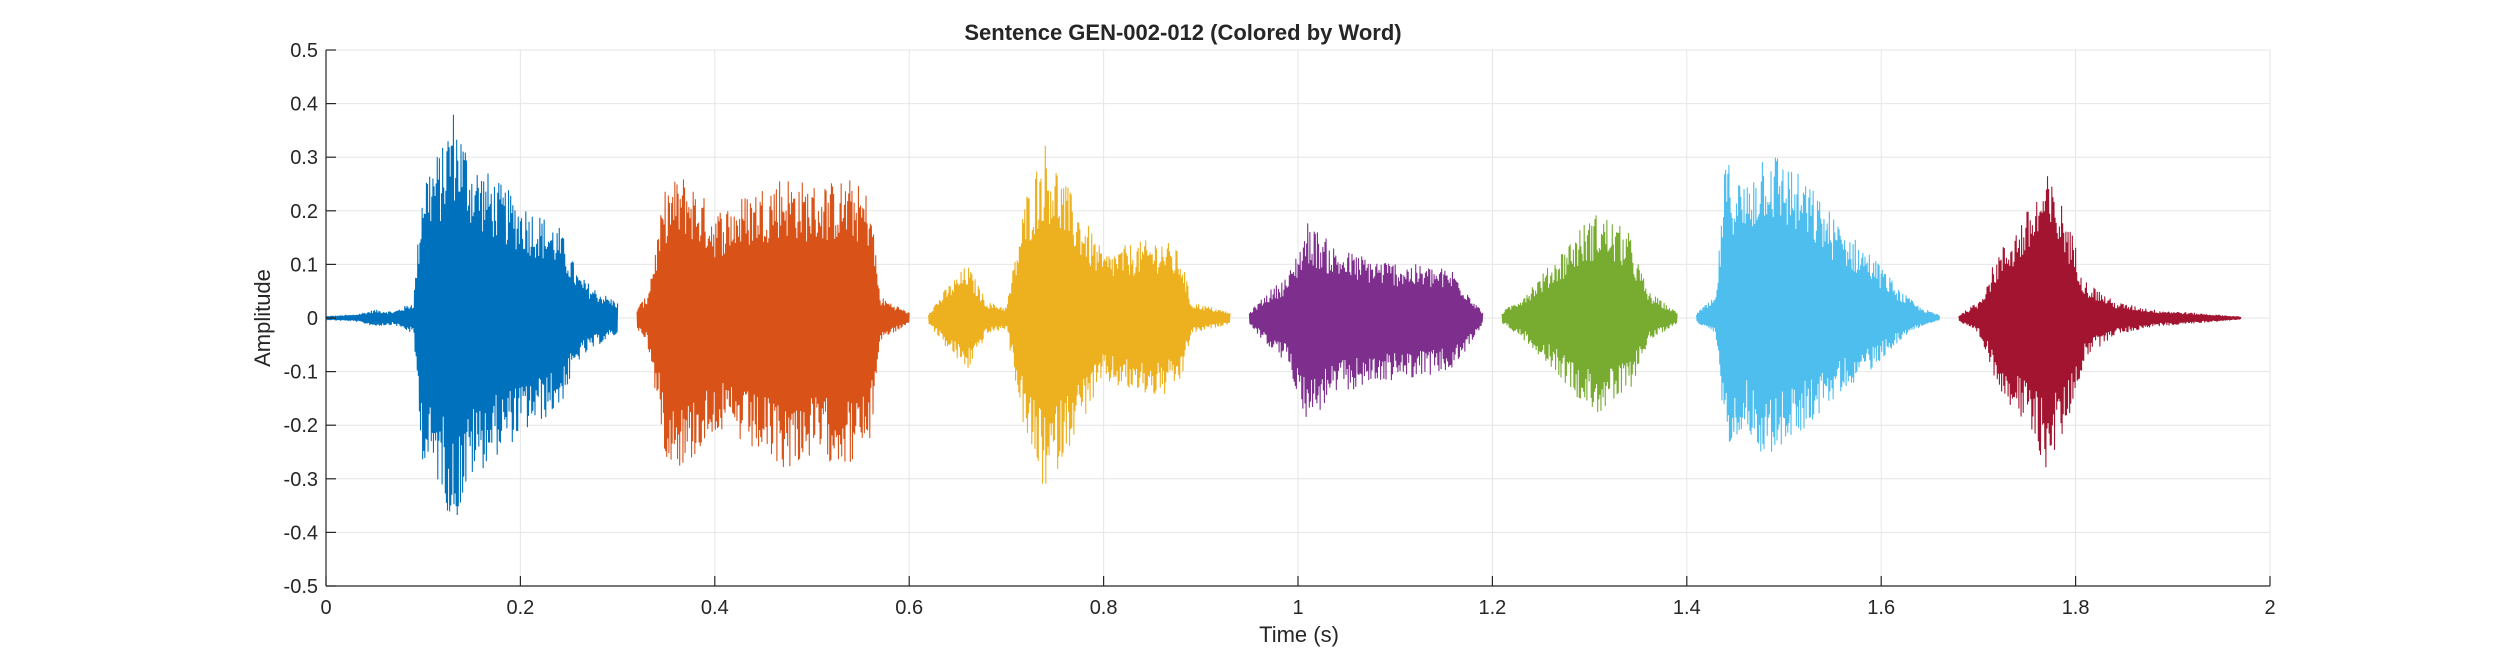 This screenshot has height=657, width=2500. What do you see at coordinates (325, 608) in the screenshot?
I see `x-tick-label: 0` at bounding box center [325, 608].